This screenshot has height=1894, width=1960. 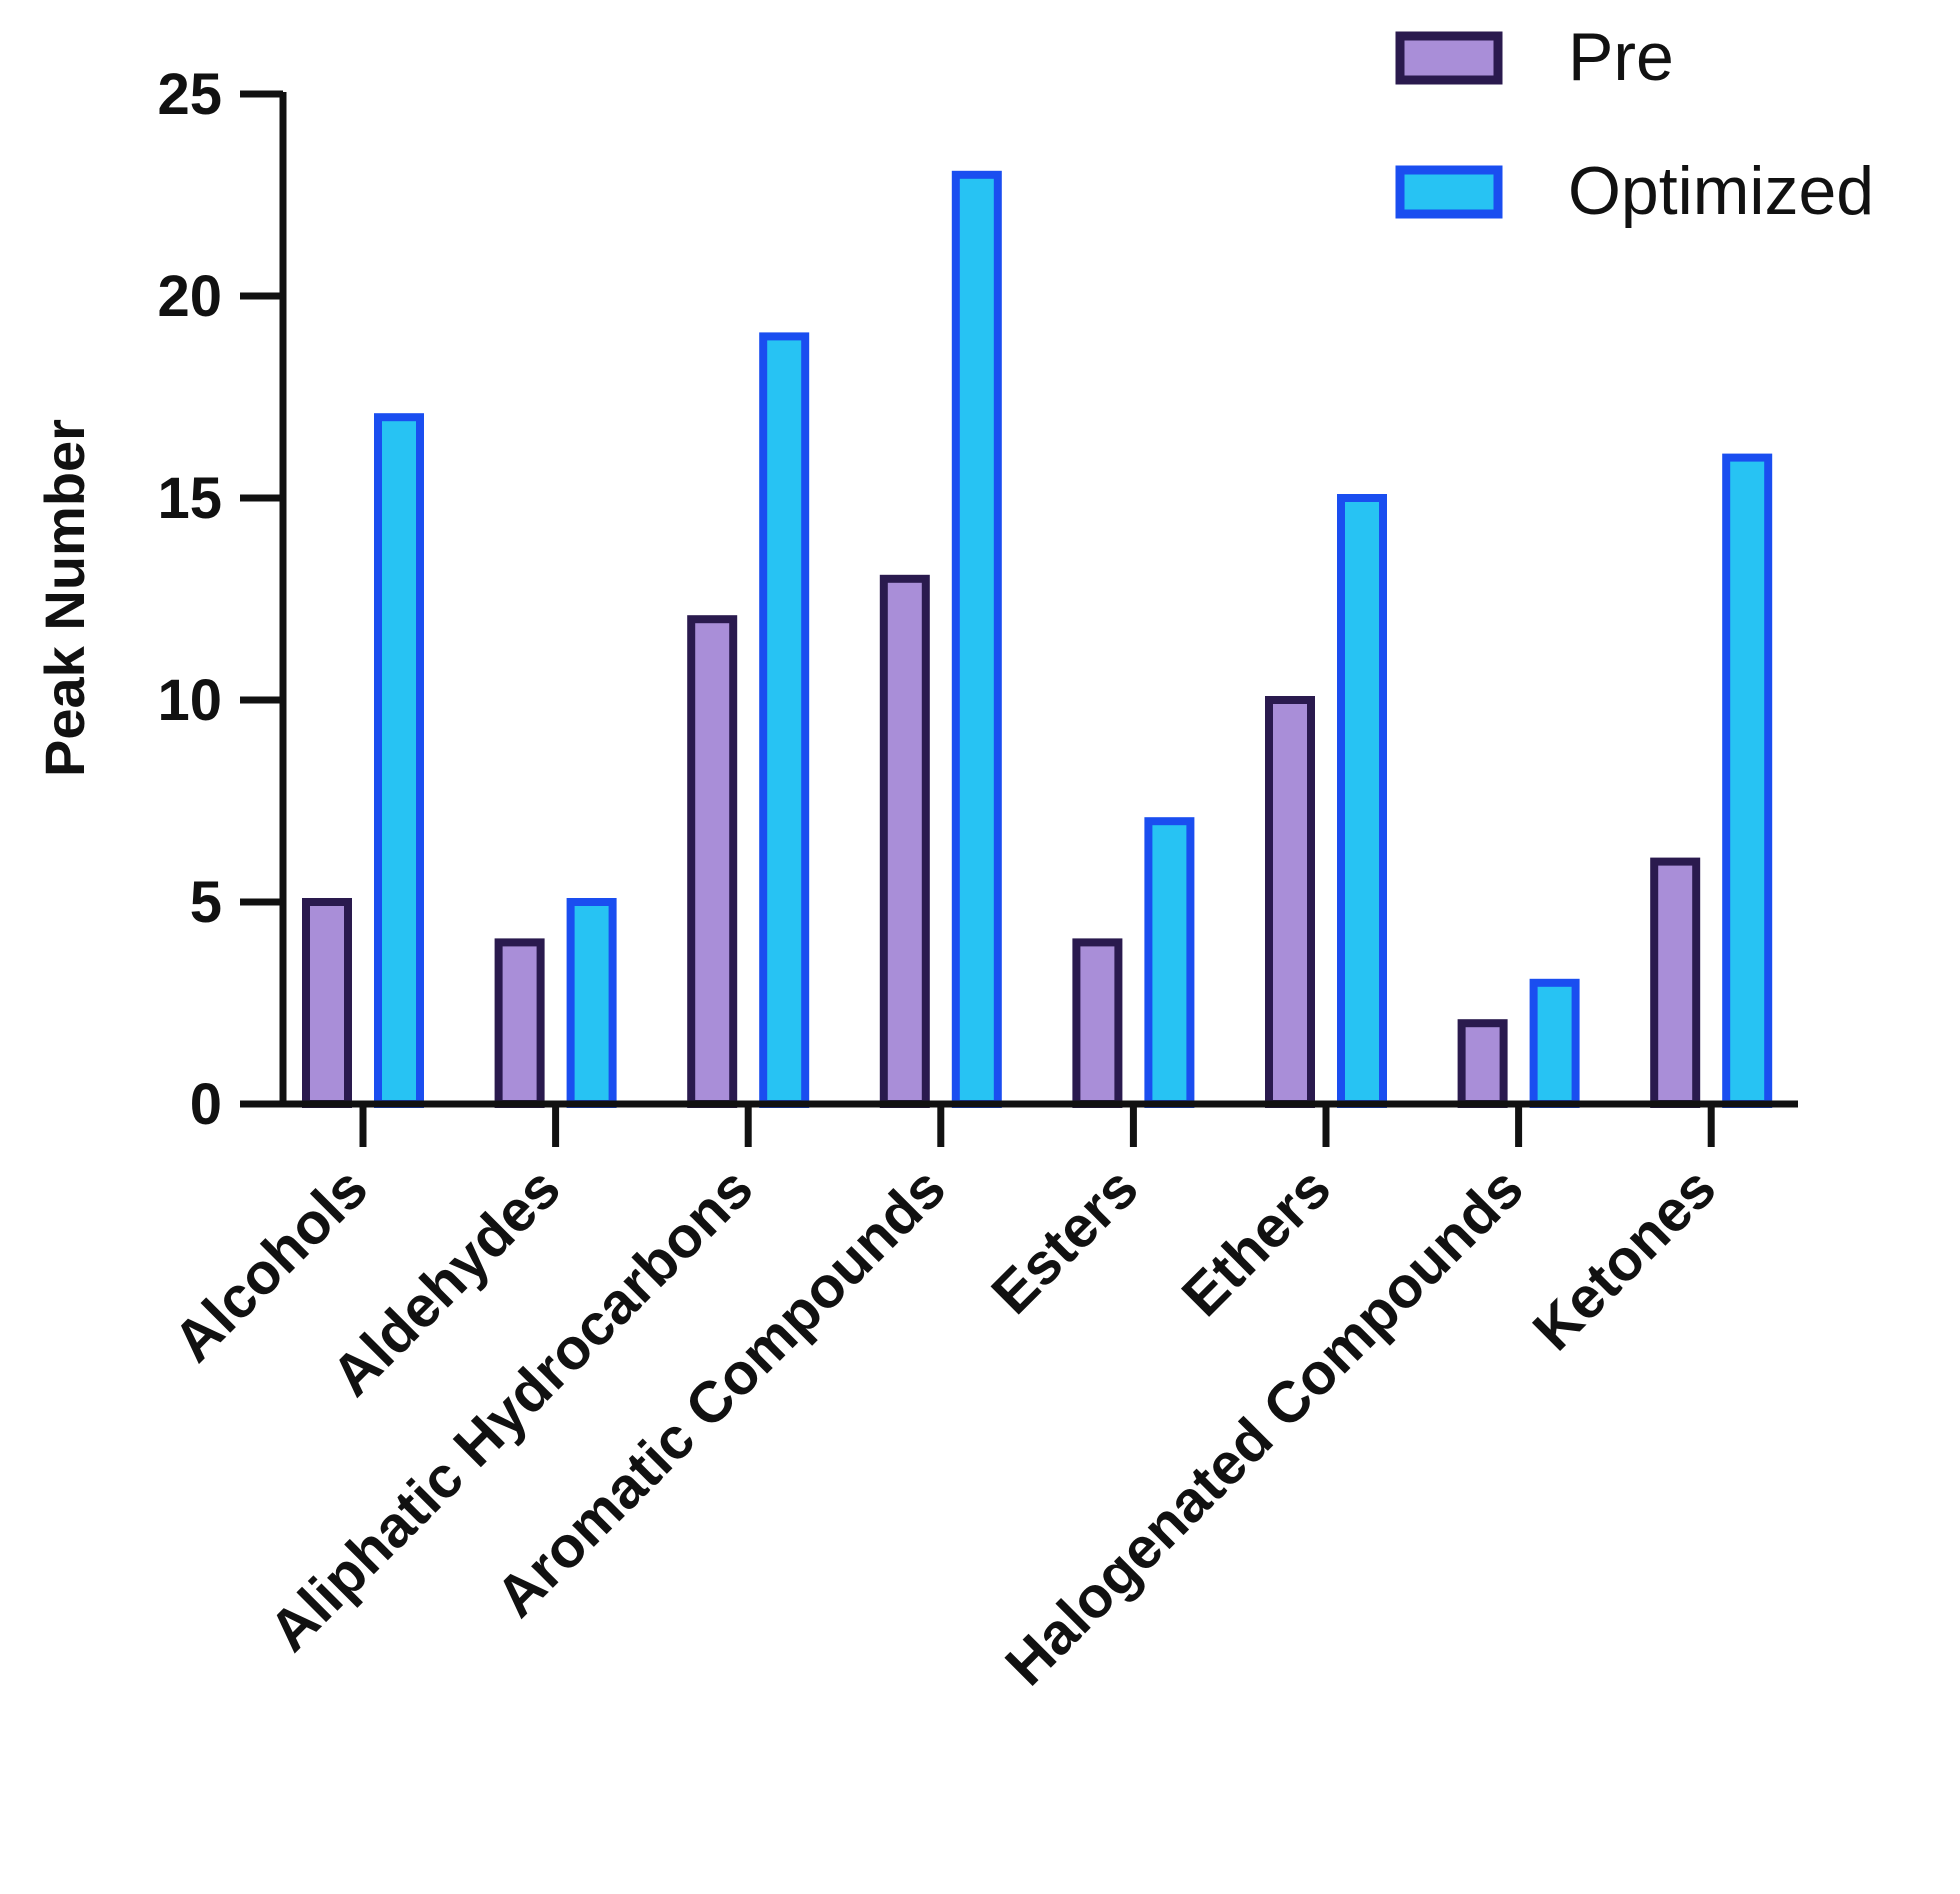 I want to click on bar-optimized-ethers, so click(x=1362, y=801).